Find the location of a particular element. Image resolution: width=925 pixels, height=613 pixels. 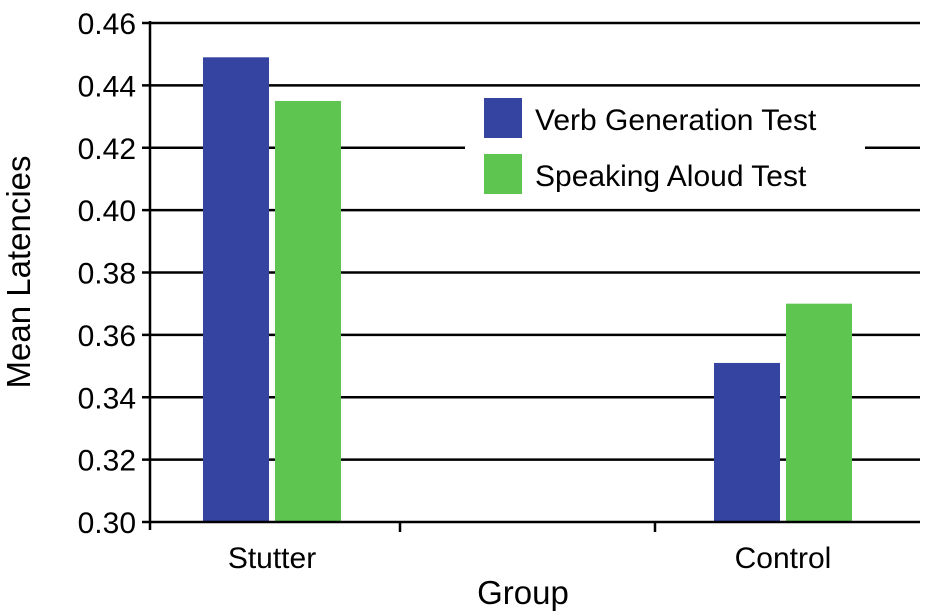

legend: Verb Generation Test Speaking Aloud Test is located at coordinates (665, 148).